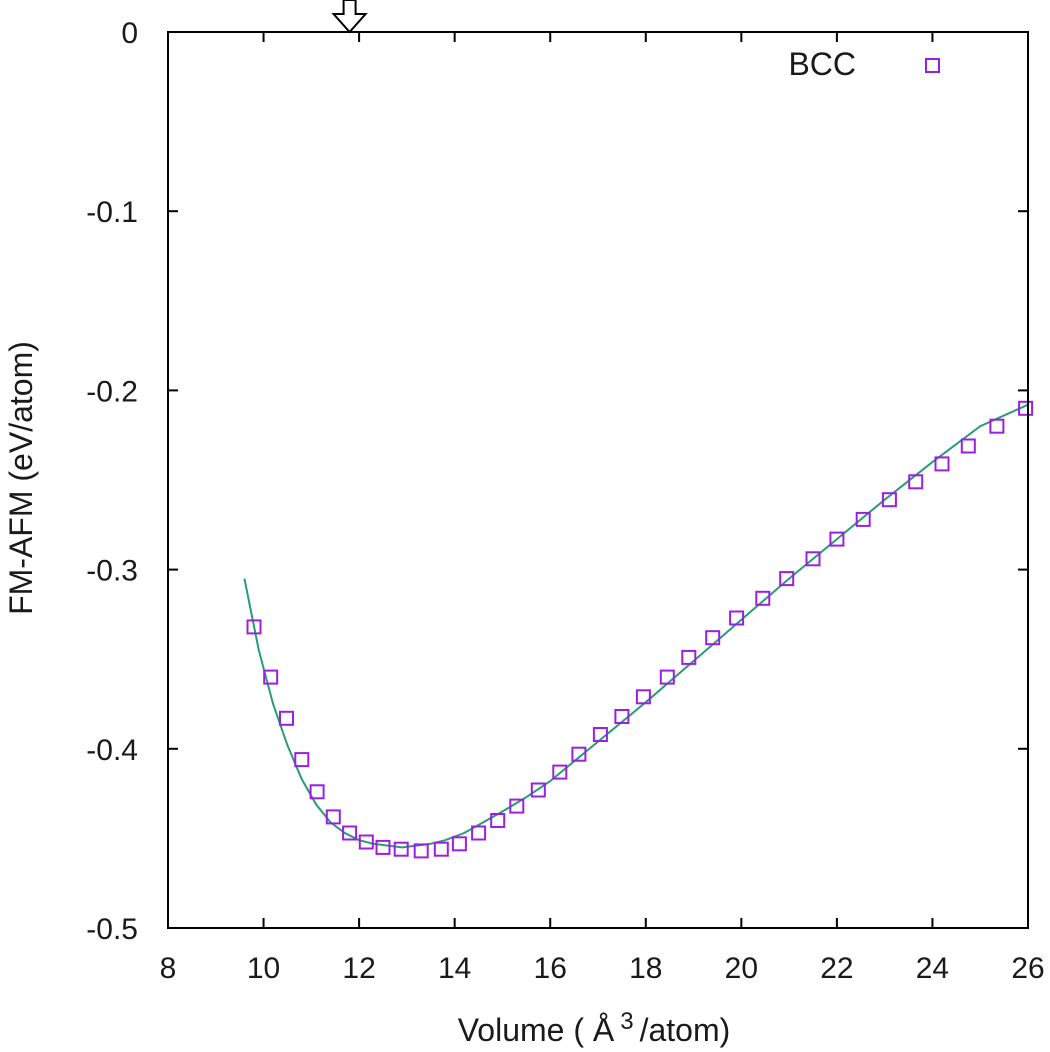 This screenshot has height=1052, width=1050. I want to click on x-tick-label: 24, so click(932, 968).